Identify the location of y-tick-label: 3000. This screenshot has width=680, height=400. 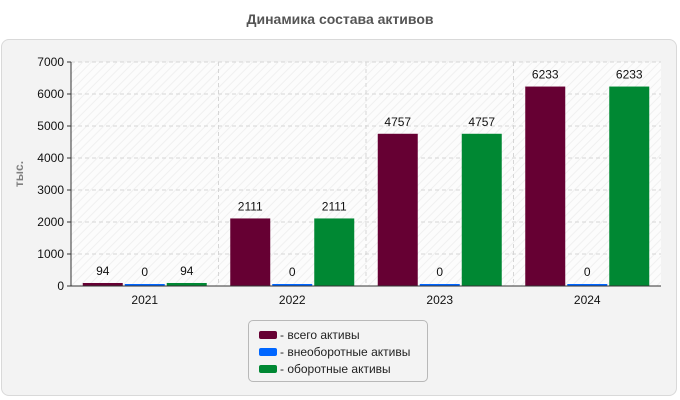
(50, 190).